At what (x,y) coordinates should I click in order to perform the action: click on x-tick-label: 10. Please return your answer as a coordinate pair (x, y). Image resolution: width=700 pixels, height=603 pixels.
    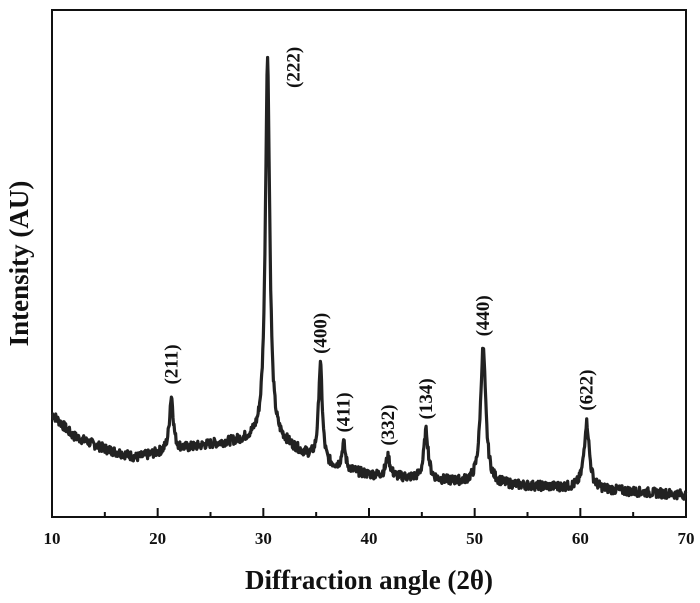
    Looking at the image, I should click on (52, 538).